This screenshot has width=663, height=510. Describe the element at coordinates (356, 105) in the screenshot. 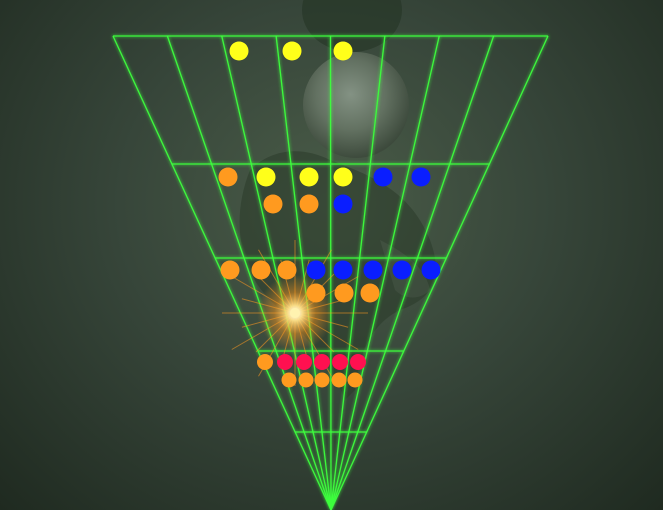

I see `glass-sphere` at that location.